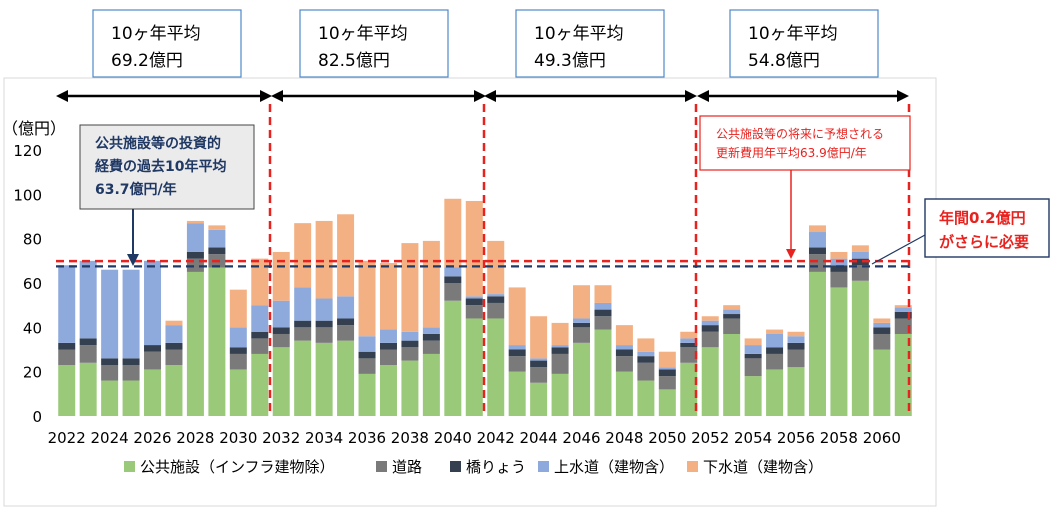 The image size is (1052, 510). Describe the element at coordinates (539, 337) in the screenshot. I see `bar-segment-sewer-2044` at that location.